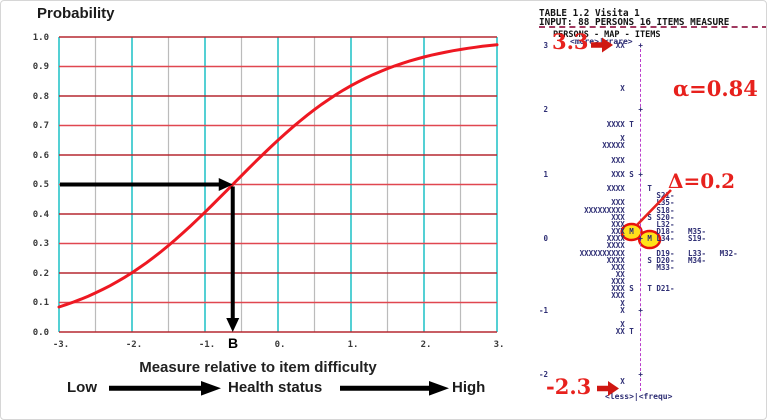  I want to click on y-tick-label: 0.1, so click(40, 303).